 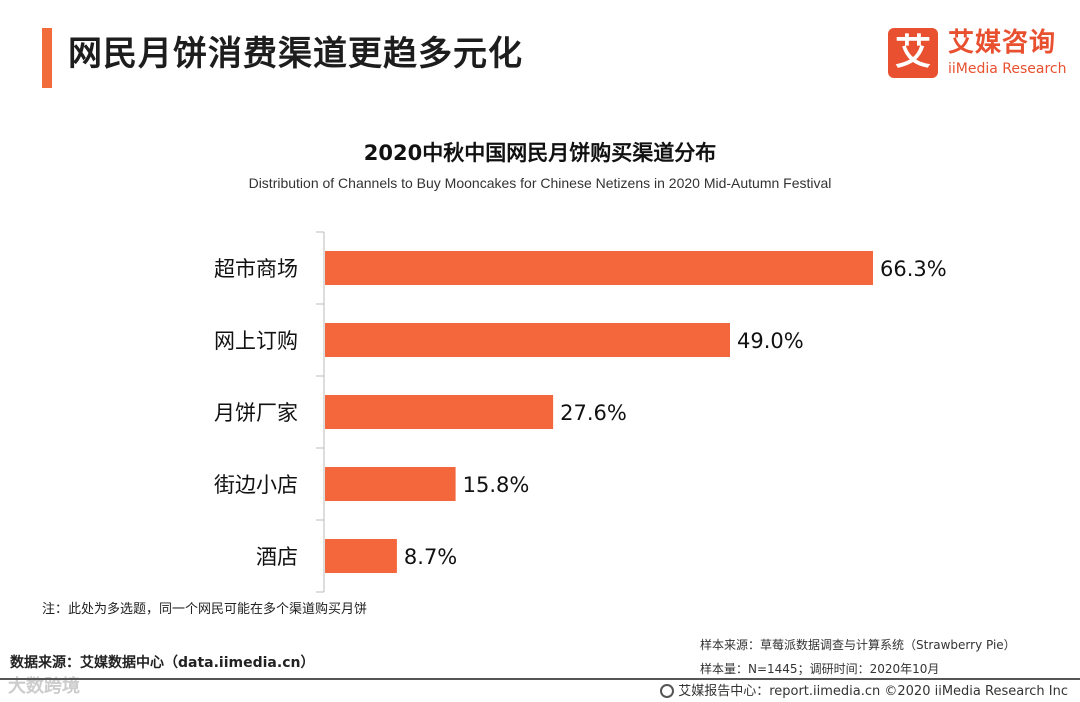 What do you see at coordinates (496, 485) in the screenshot?
I see `value-label-3: 15.8%` at bounding box center [496, 485].